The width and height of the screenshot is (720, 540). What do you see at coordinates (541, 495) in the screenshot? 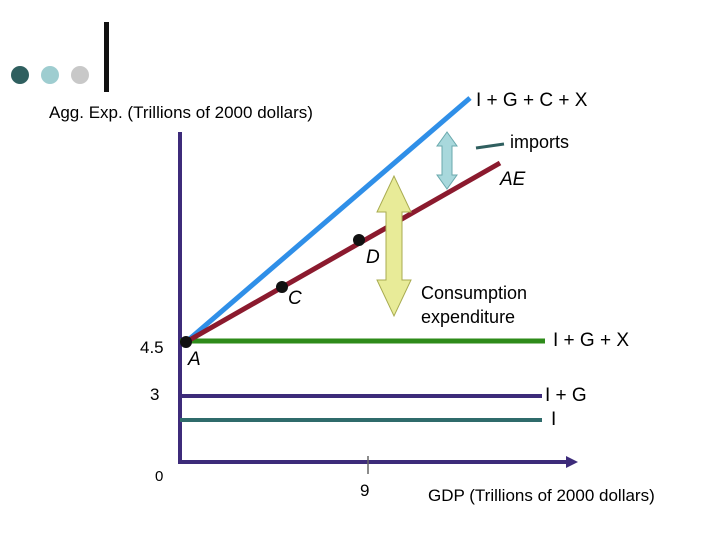
I see `x-axis-label: GDP (Trillions of 2000 dollars)` at bounding box center [541, 495].